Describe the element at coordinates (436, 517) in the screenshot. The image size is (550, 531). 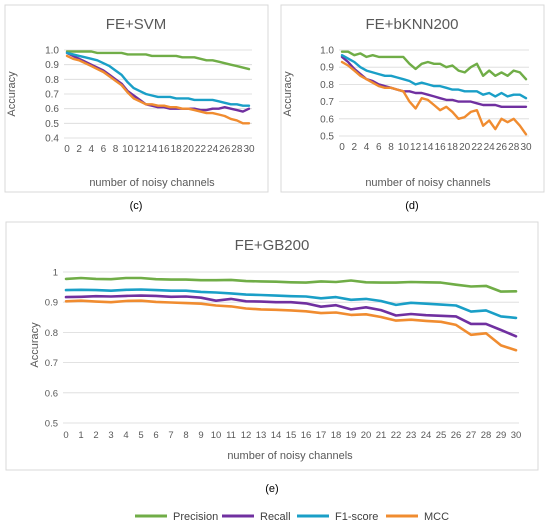
I see `legend-label-mcc: MCC` at that location.